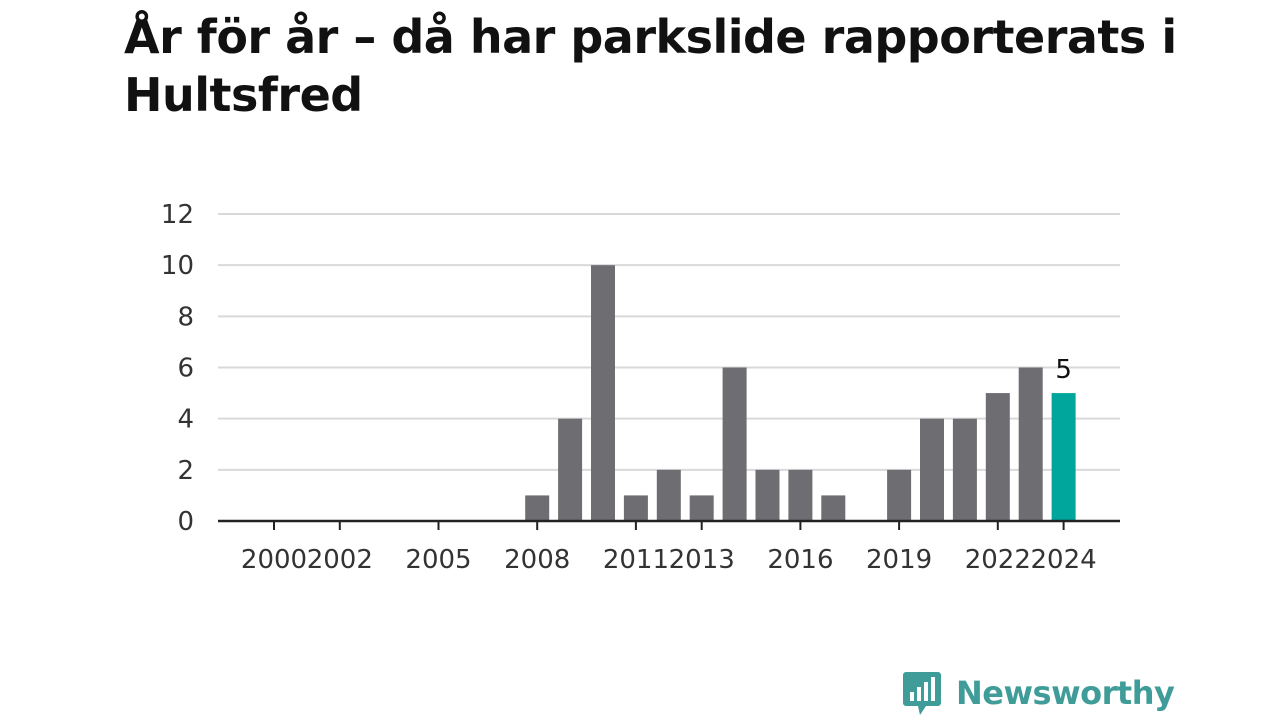 This screenshot has height=720, width=1280. I want to click on bar-2013, so click(701, 508).